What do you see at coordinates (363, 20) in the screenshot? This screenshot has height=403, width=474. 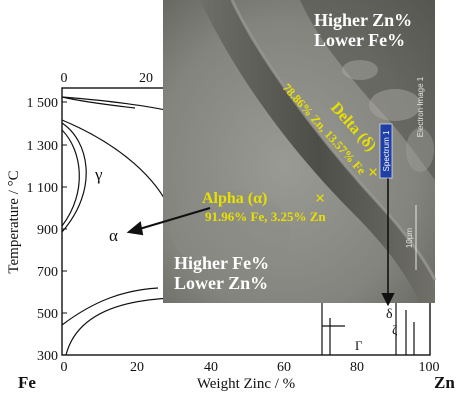 I see `top-note-line1: Higher Zn%` at bounding box center [363, 20].